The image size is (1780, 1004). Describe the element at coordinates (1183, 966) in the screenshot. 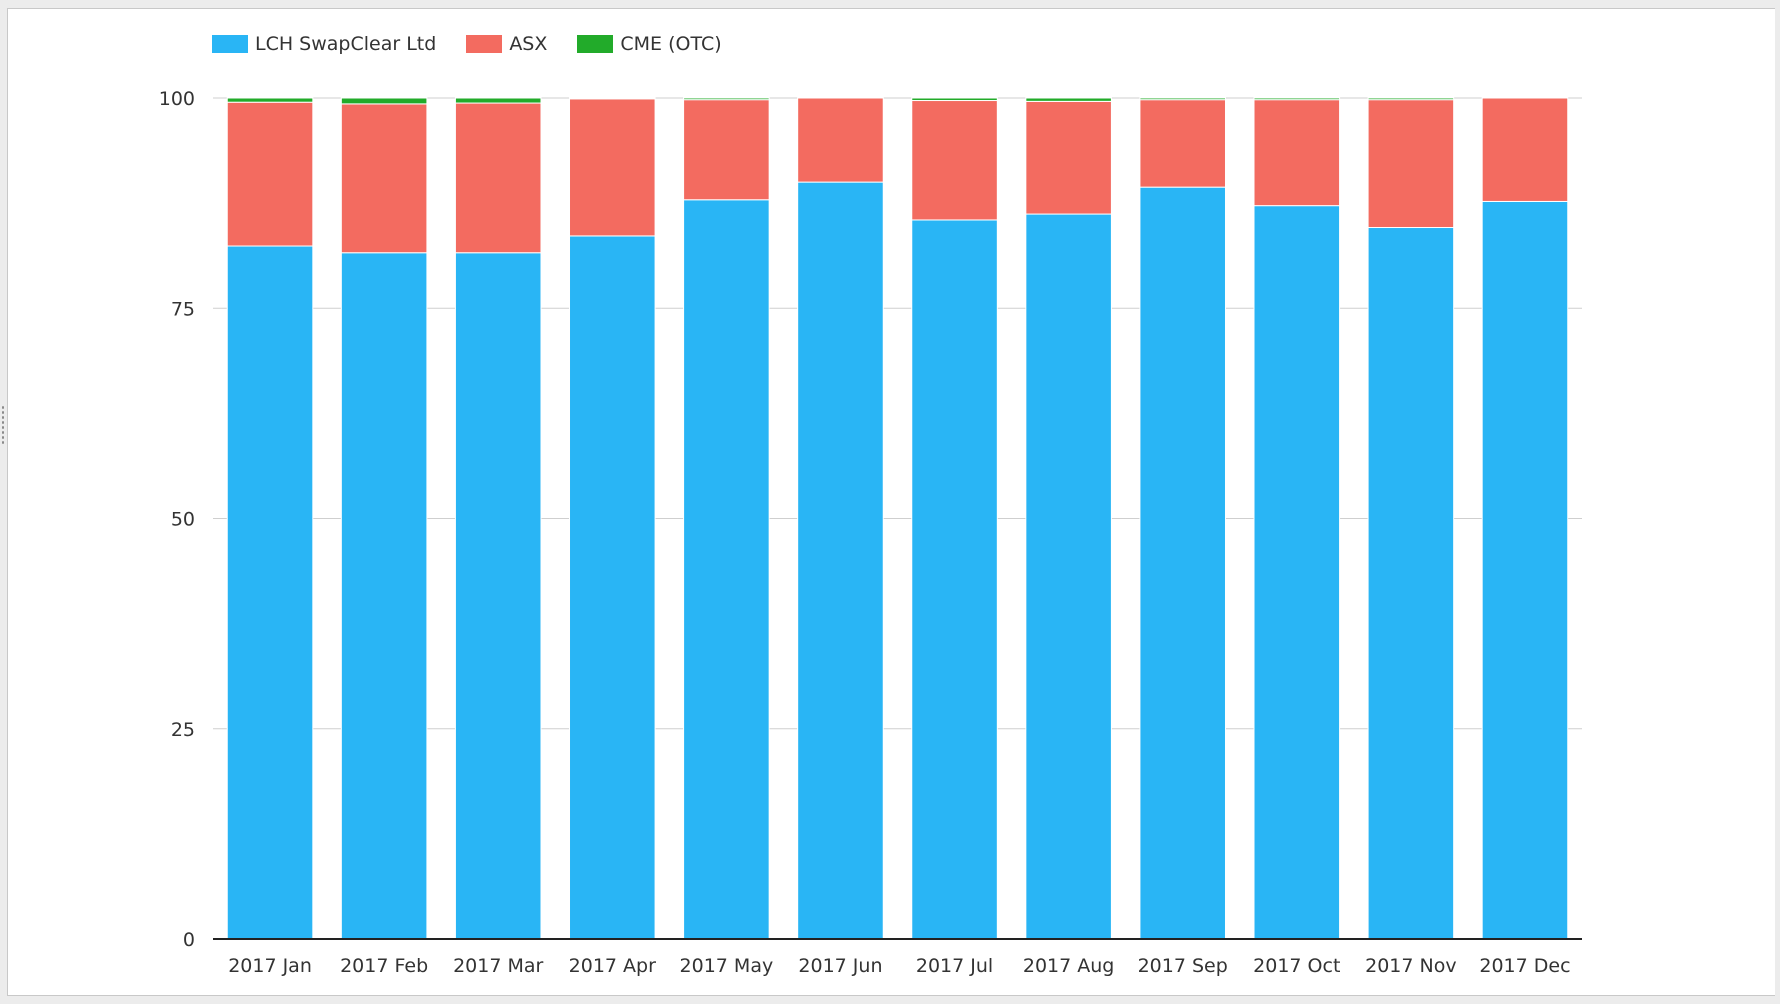

I see `x-tick-label: 2017 Sep` at that location.